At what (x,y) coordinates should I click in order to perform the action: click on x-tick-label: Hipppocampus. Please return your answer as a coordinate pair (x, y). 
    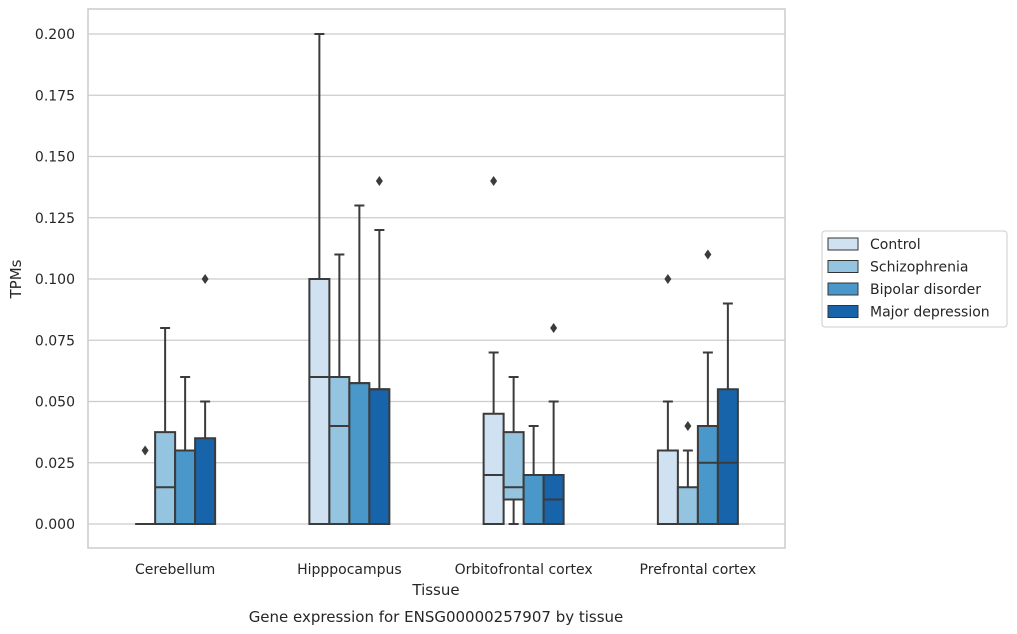
    Looking at the image, I should click on (349, 570).